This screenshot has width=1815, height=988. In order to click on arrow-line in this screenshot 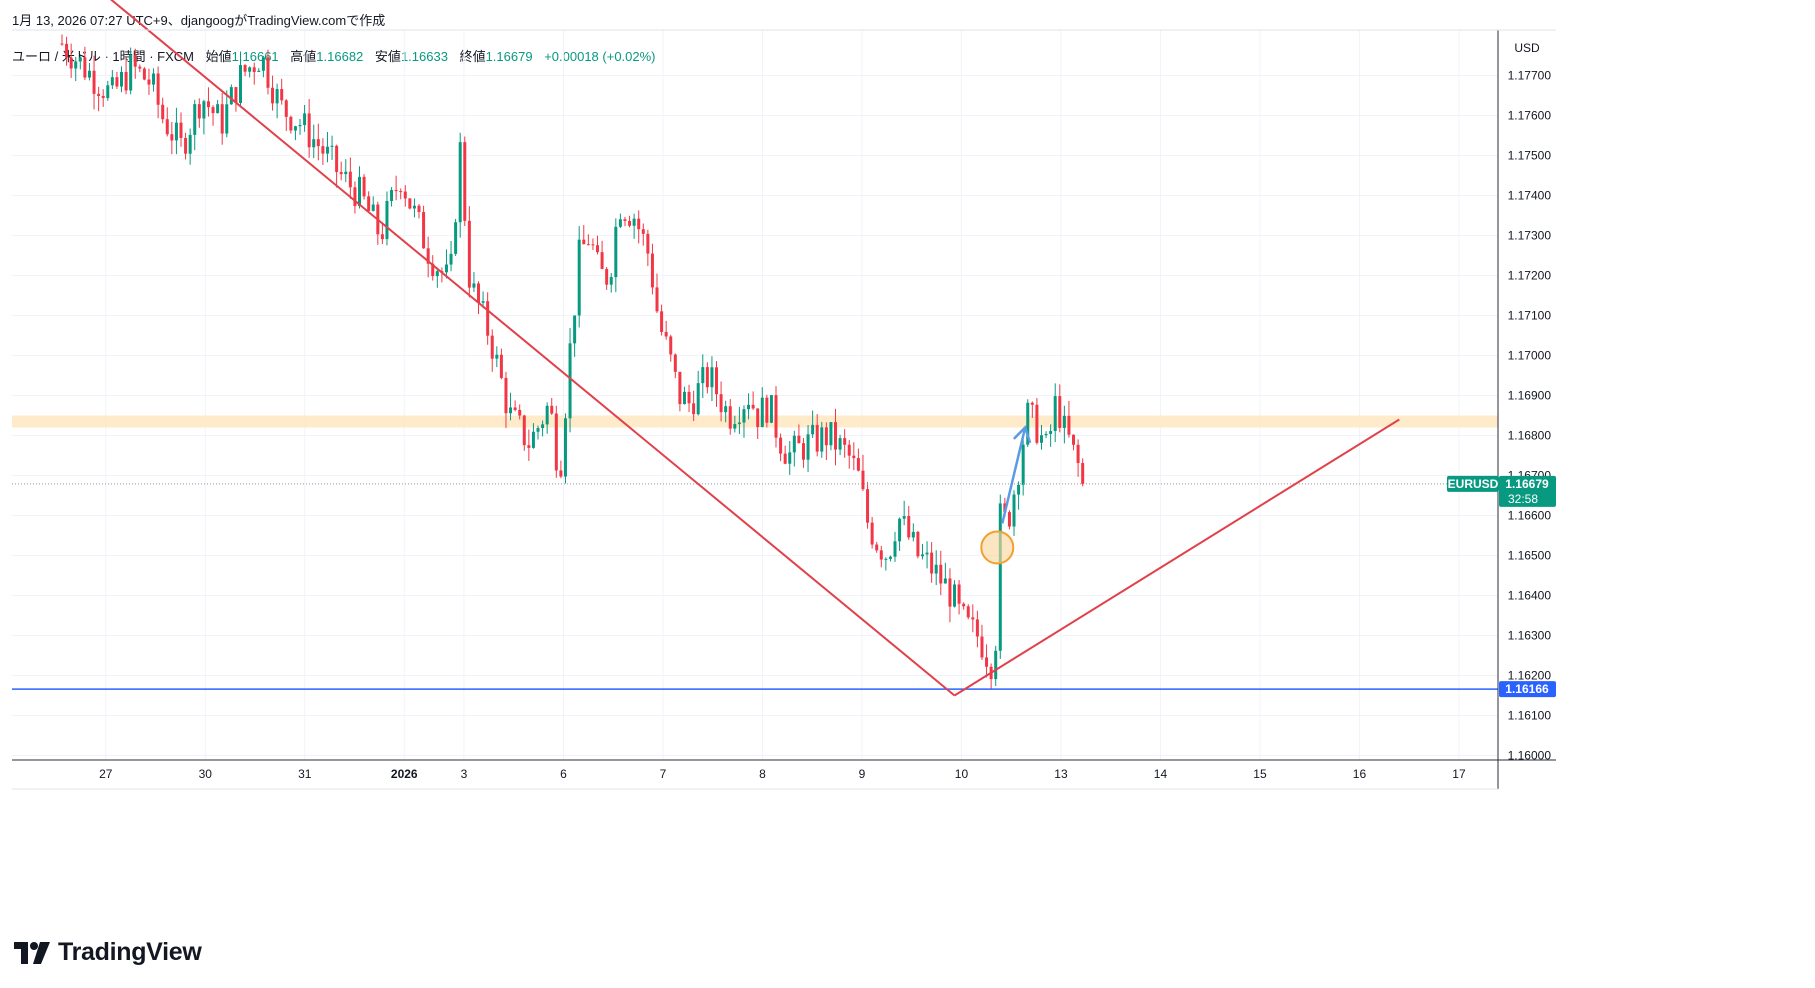, I will do `click(1014, 475)`.